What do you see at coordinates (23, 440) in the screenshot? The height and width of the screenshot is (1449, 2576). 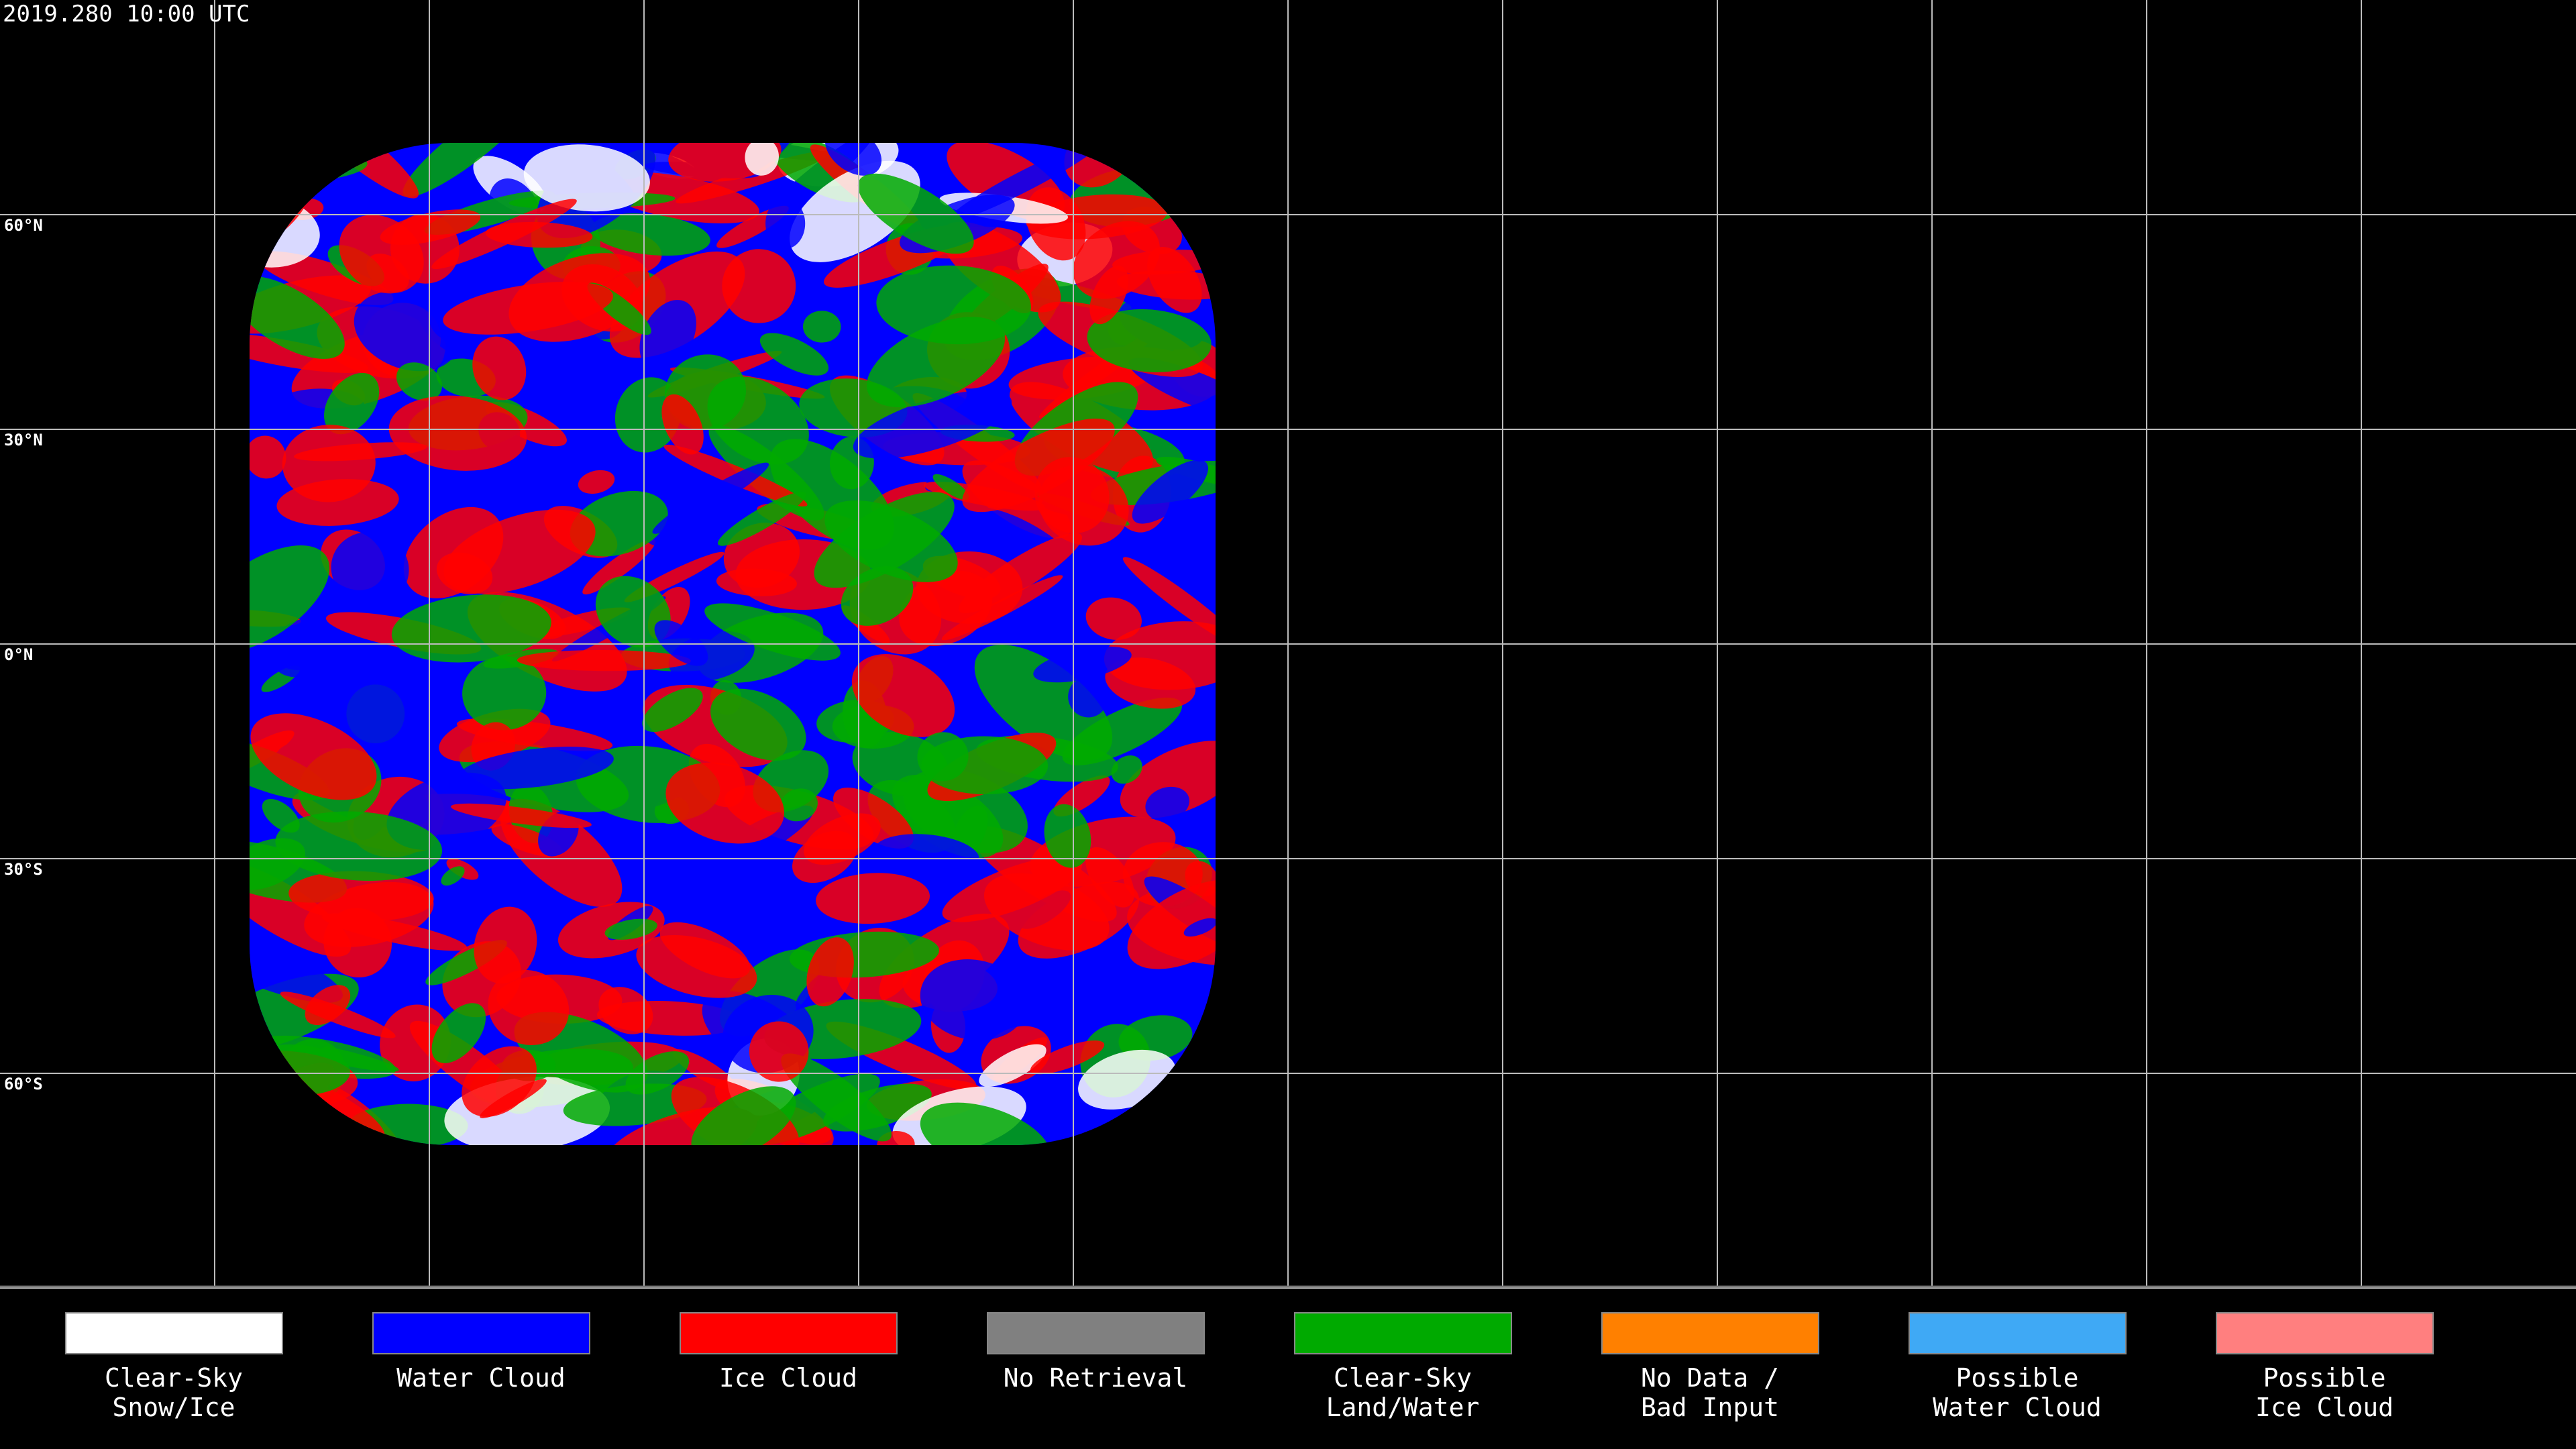 I see `lat-label: 30°N` at bounding box center [23, 440].